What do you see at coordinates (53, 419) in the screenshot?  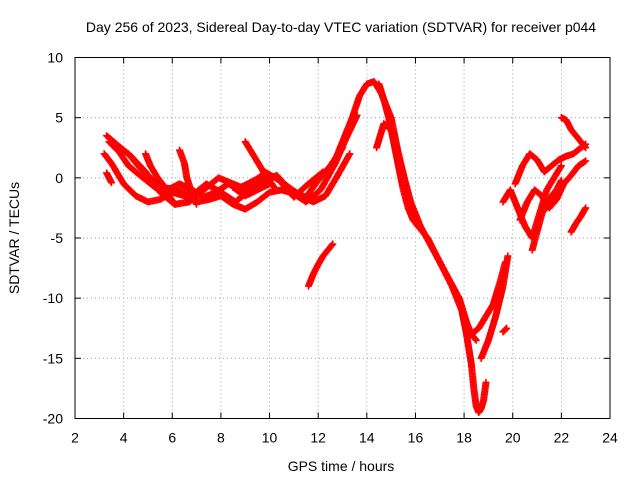 I see `y-tick-label: -20` at bounding box center [53, 419].